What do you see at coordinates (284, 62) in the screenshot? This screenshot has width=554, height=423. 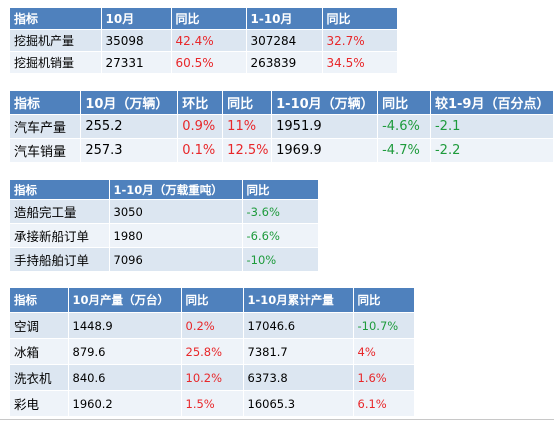 I see `cell-value: 263839` at bounding box center [284, 62].